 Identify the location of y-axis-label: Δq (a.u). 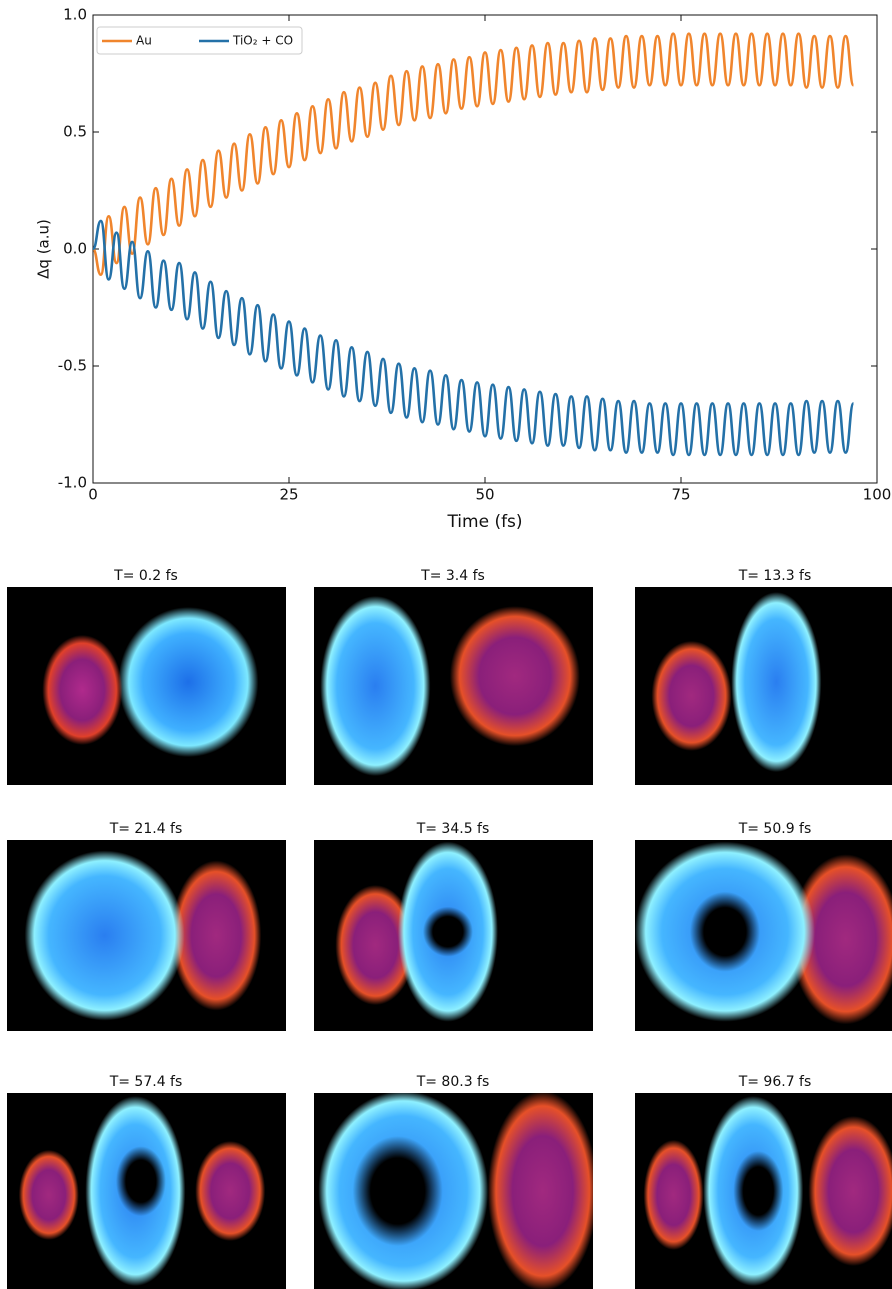
(44, 249).